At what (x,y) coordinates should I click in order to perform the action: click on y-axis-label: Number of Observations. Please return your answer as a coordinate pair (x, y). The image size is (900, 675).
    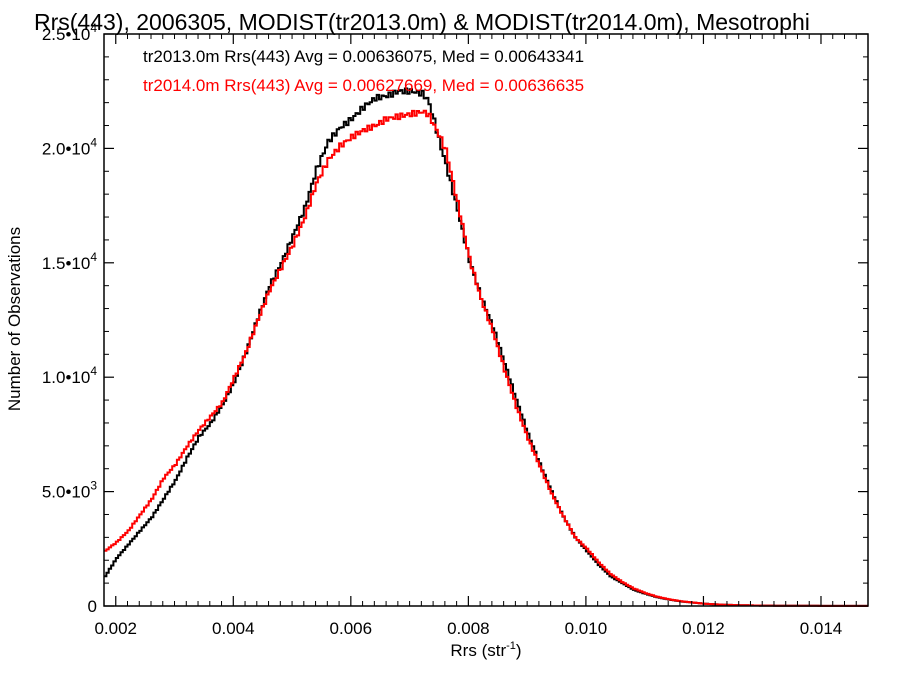
    Looking at the image, I should click on (14, 319).